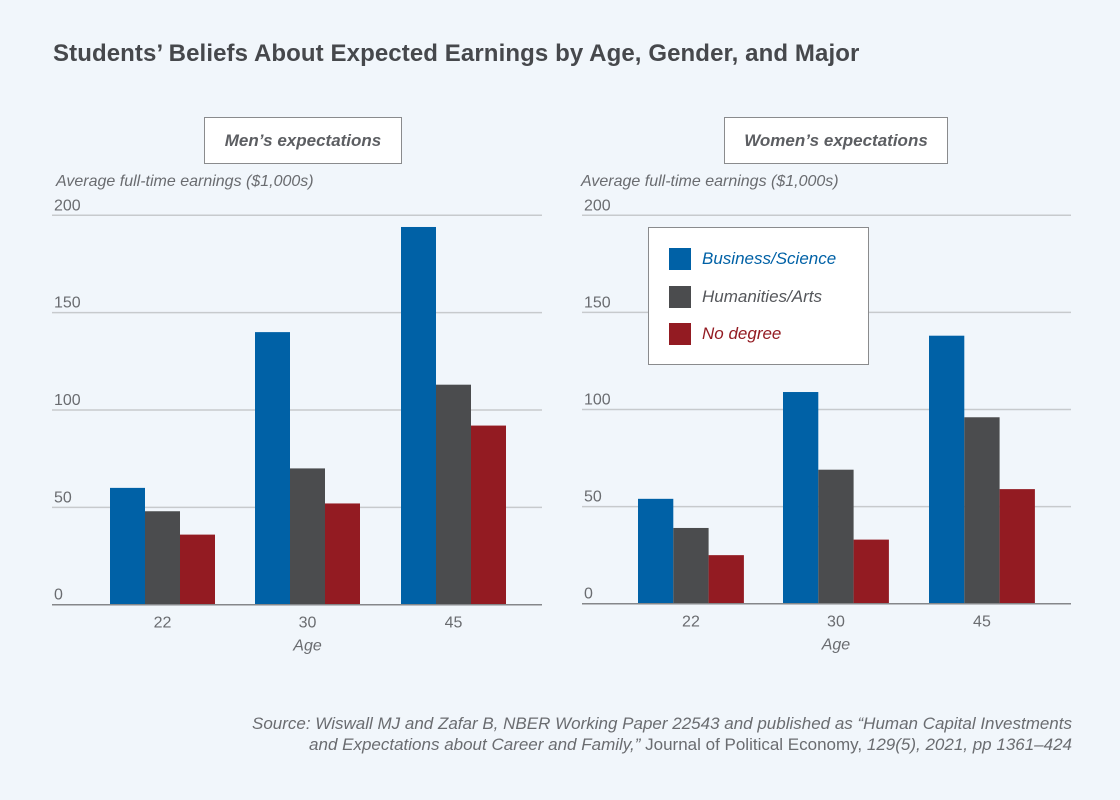 The width and height of the screenshot is (1120, 800). I want to click on legend-item-humanities-arts: Humanities/Arts, so click(745, 297).